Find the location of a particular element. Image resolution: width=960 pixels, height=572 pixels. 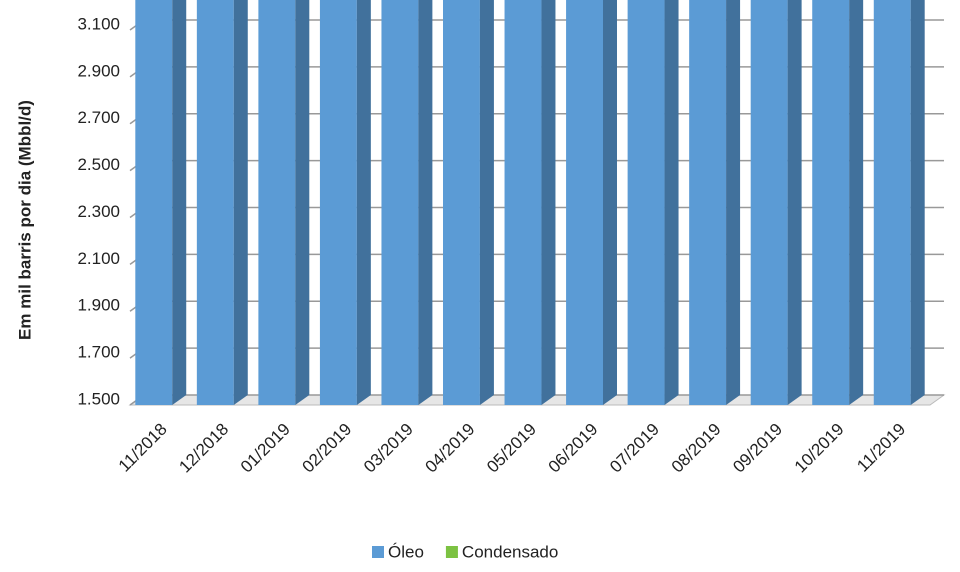

y-tick-label: 3.100 is located at coordinates (98, 23).